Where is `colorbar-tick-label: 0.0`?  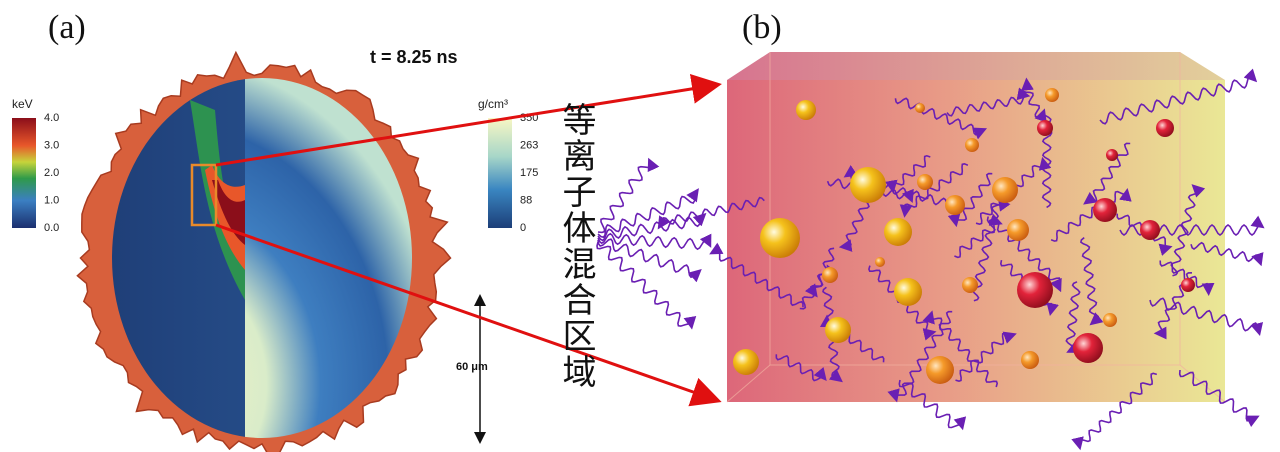
colorbar-tick-label: 0.0 is located at coordinates (51, 228).